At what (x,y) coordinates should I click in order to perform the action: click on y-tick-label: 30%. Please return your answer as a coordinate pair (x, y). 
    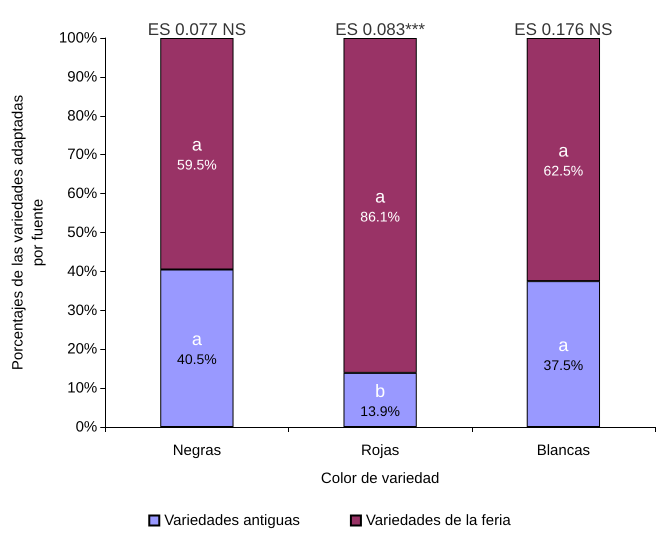
    Looking at the image, I should click on (82, 310).